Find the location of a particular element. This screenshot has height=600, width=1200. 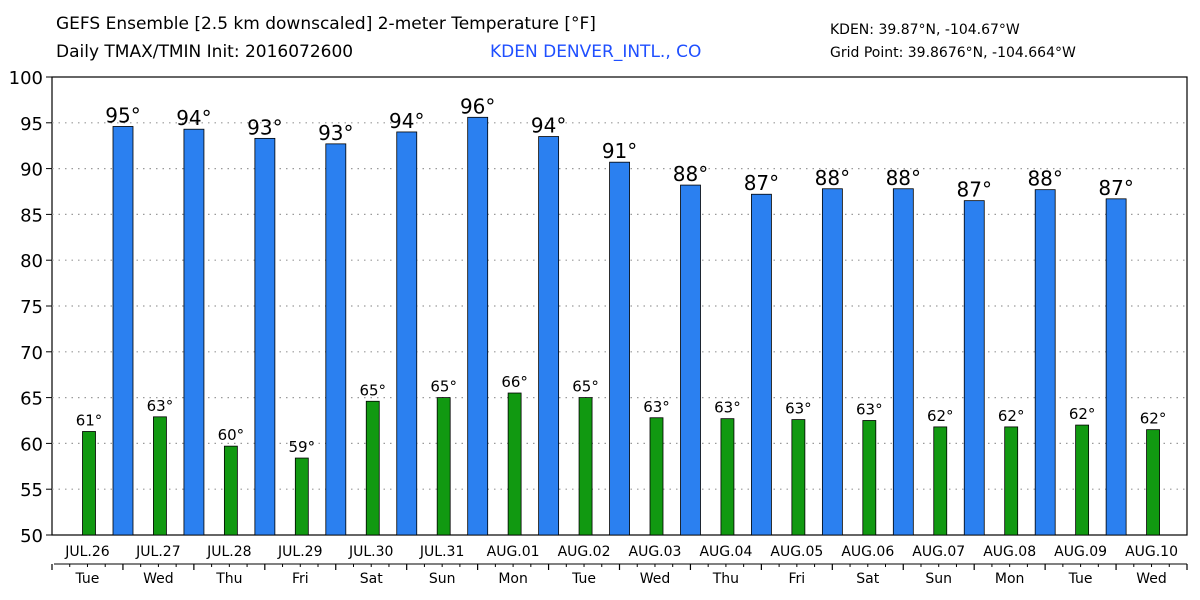

x-date-label: AUG.07 is located at coordinates (938, 552).